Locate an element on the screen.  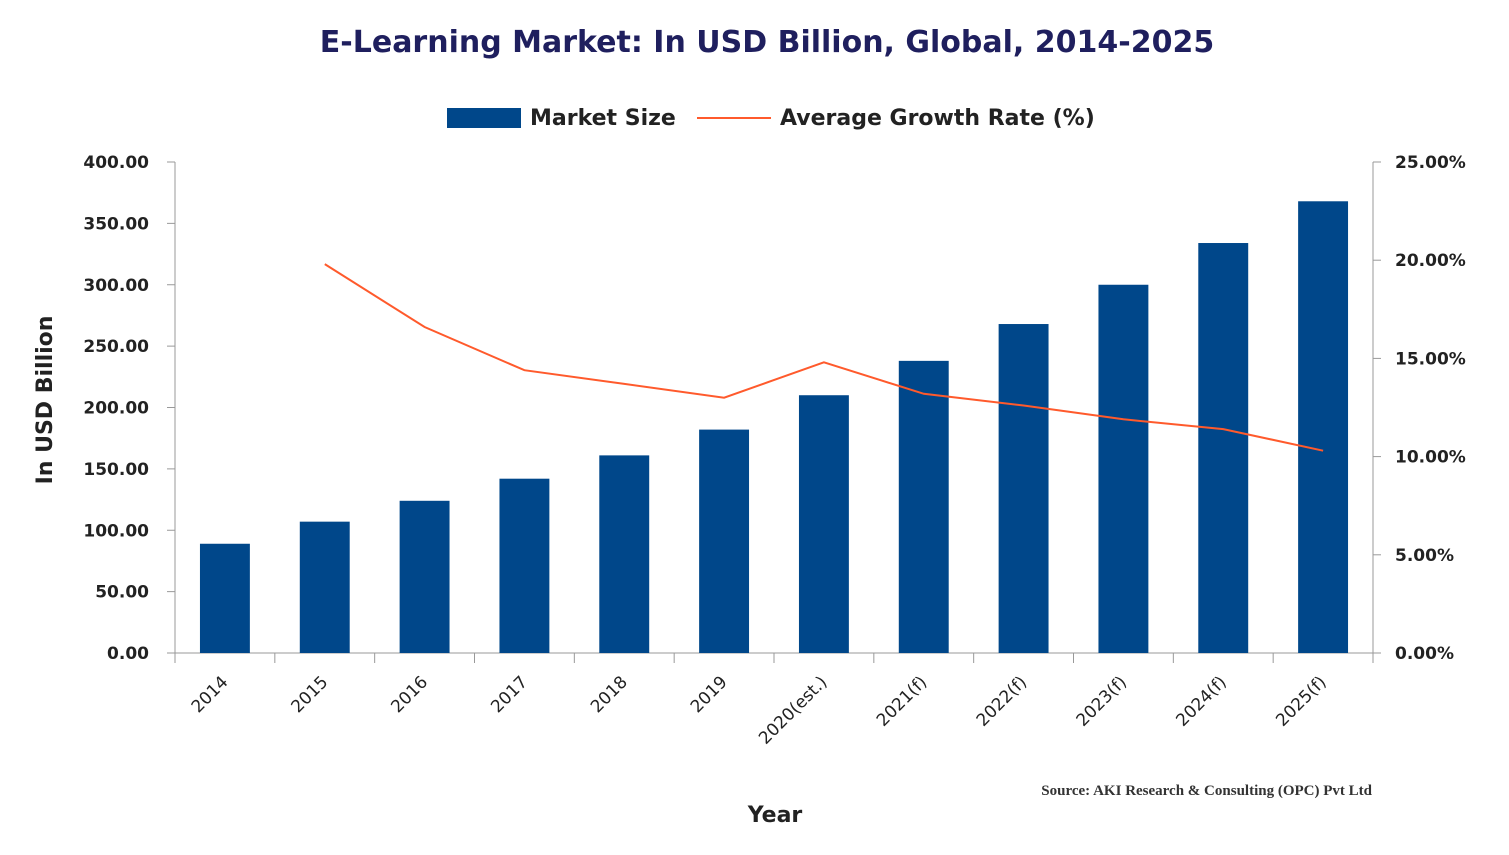
y-tick-label-left: 100.00 is located at coordinates (116, 531).